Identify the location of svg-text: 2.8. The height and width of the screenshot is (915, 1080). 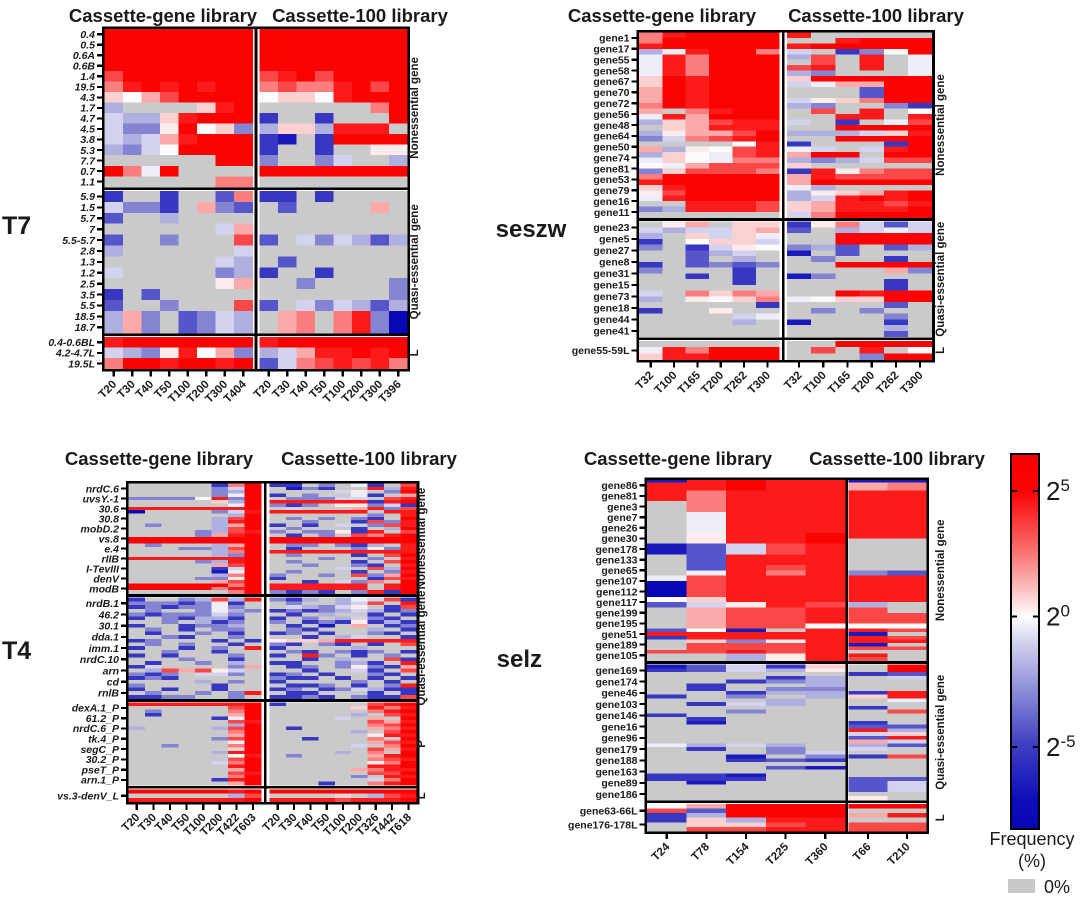
(87, 252).